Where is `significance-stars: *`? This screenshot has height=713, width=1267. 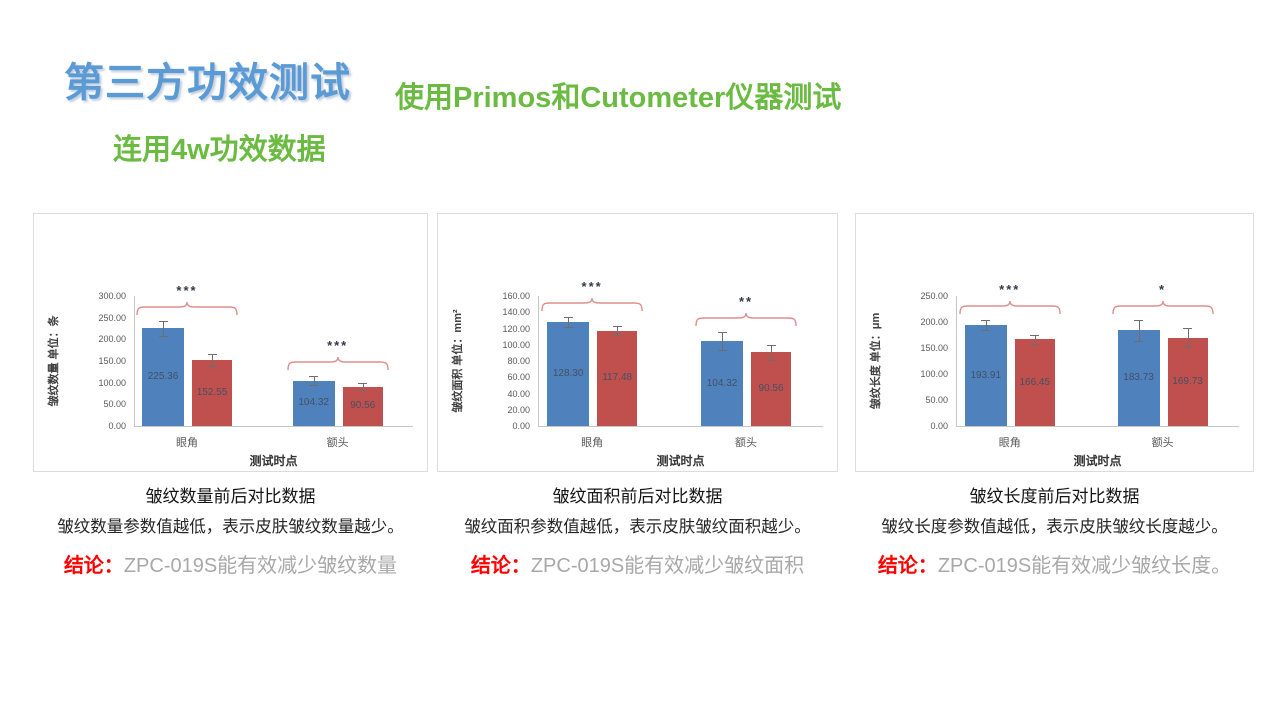
significance-stars: * is located at coordinates (1163, 289).